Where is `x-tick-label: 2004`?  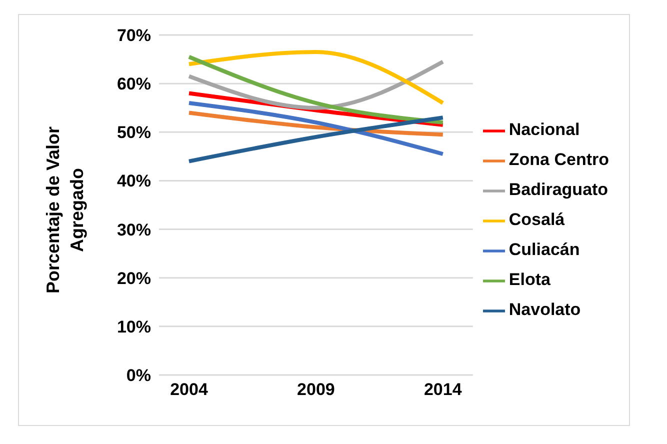 x-tick-label: 2004 is located at coordinates (189, 390).